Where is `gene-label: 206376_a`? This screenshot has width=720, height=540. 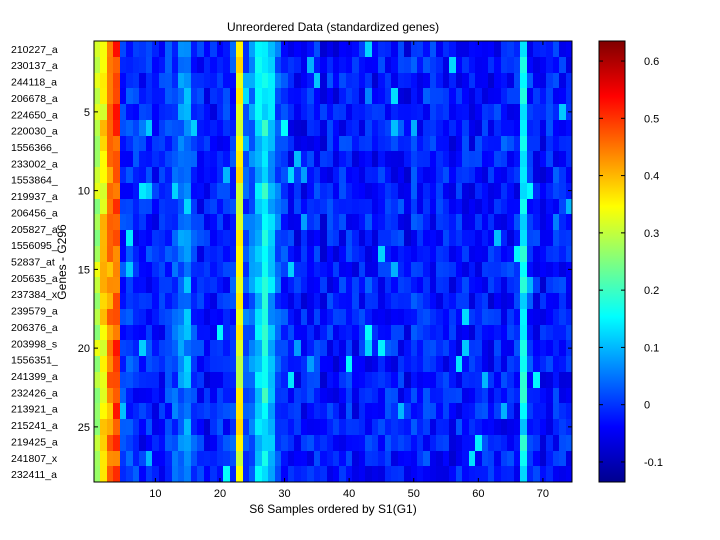
gene-label: 206376_a is located at coordinates (34, 328).